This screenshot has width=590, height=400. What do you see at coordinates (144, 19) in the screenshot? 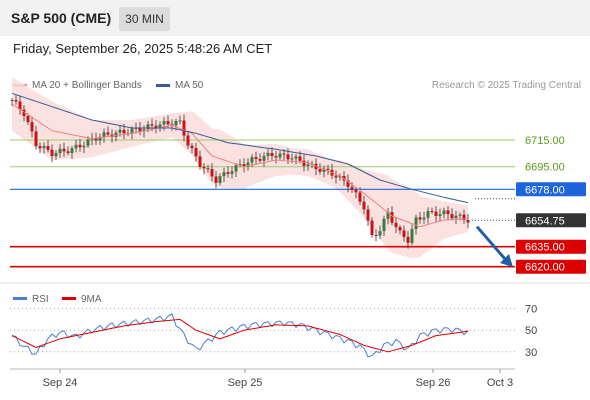
I see `timeframe-badge: 30 MIN` at bounding box center [144, 19].